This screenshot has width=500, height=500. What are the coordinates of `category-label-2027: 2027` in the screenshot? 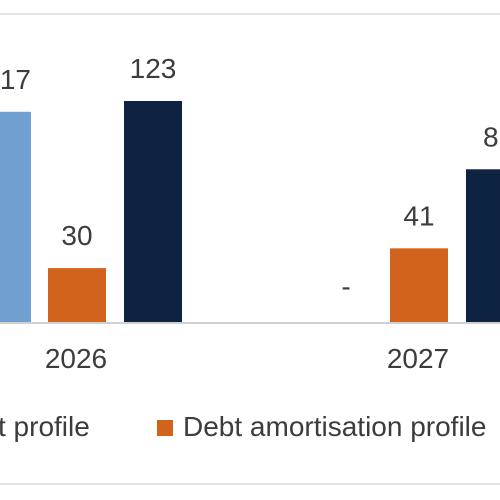 It's located at (418, 358).